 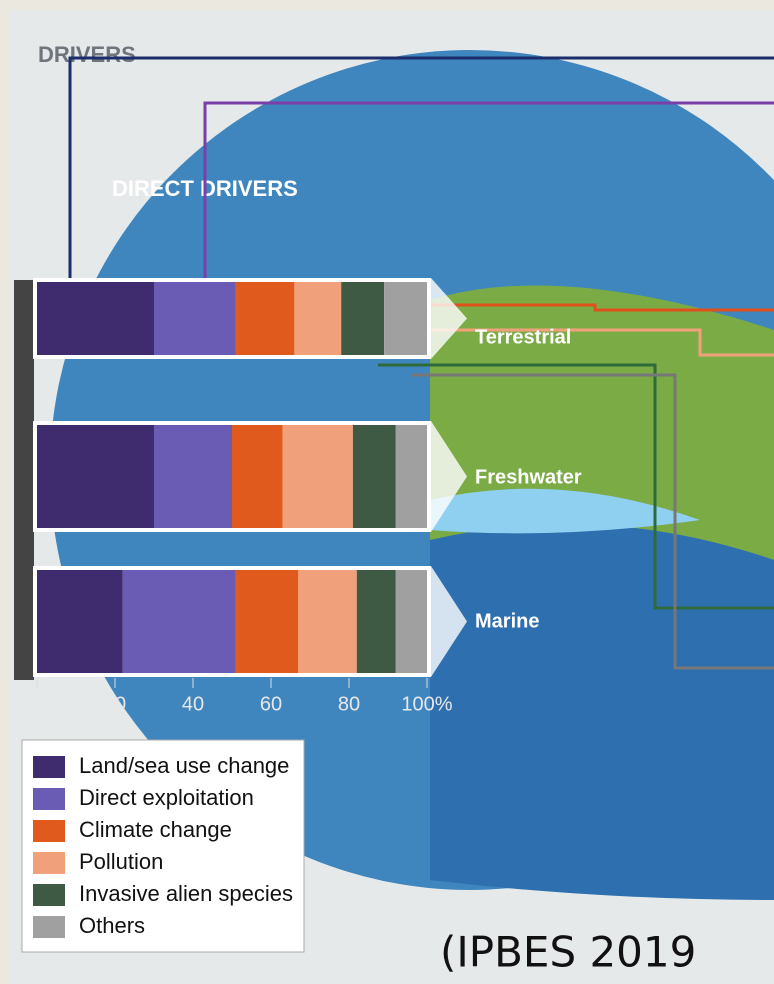 I want to click on legend-label: Climate change, so click(x=155, y=829).